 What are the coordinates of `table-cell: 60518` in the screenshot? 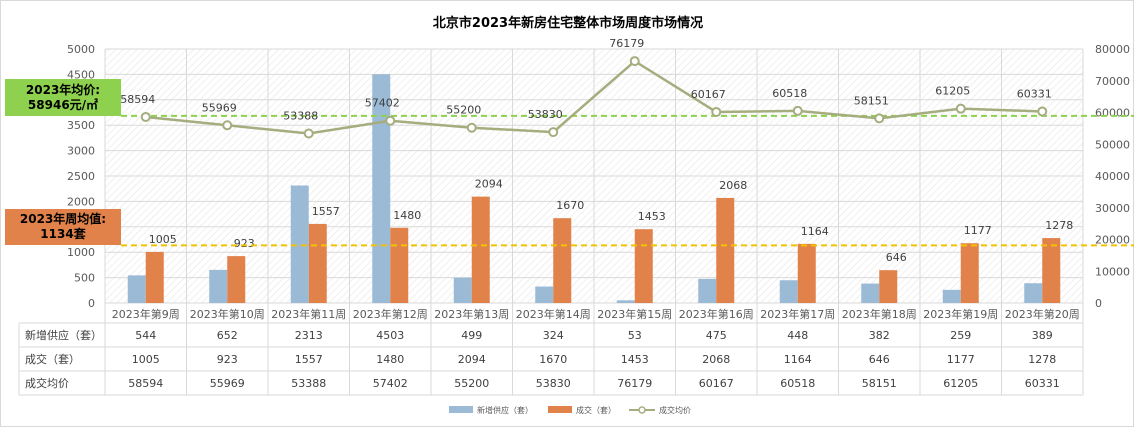 It's located at (797, 383).